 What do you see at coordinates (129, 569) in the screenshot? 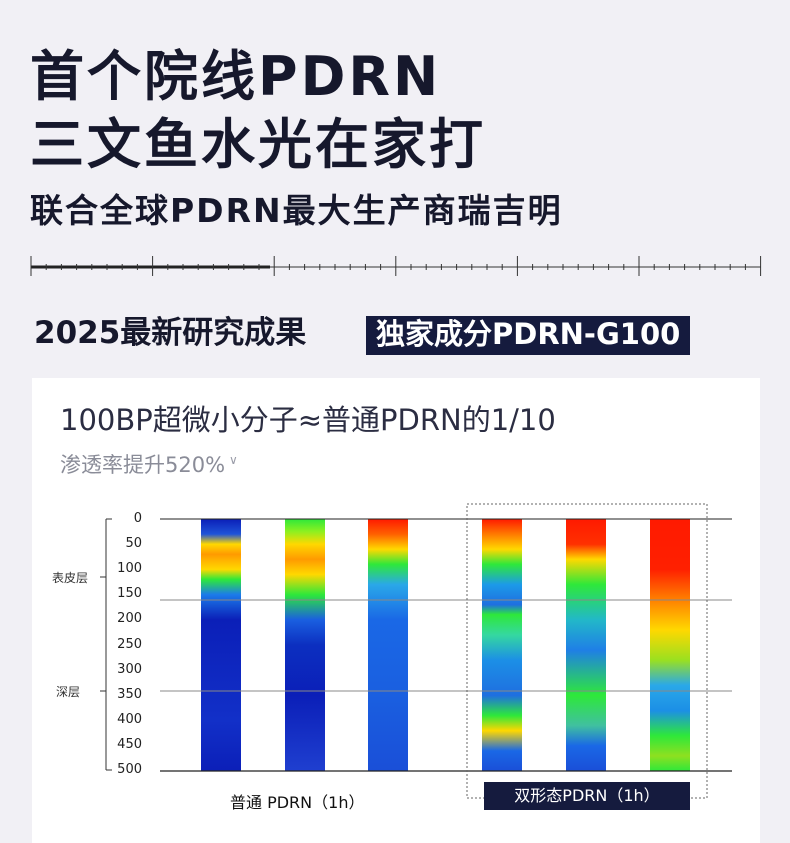
I see `y-tick-label: 100` at bounding box center [129, 569].